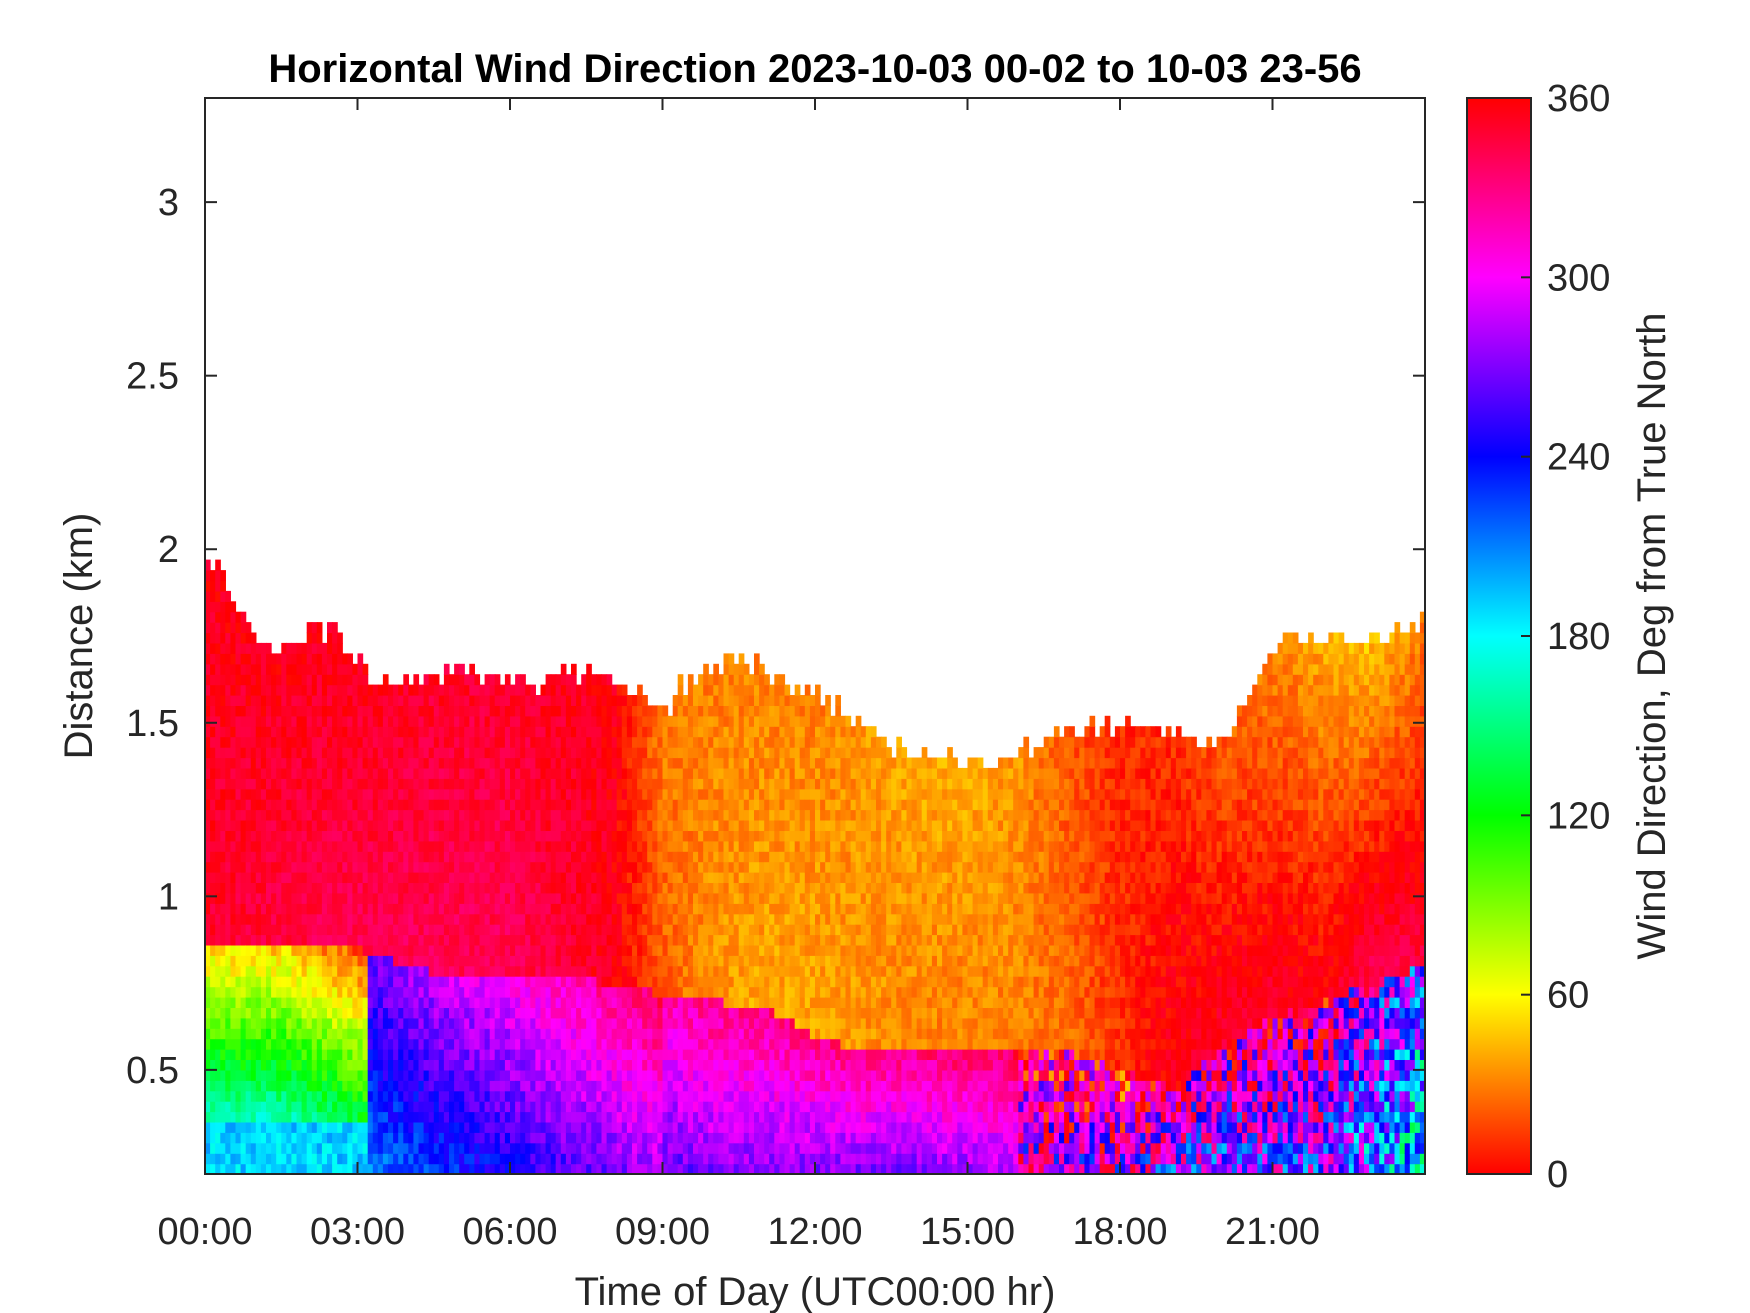 This screenshot has height=1313, width=1750. Describe the element at coordinates (1578, 816) in the screenshot. I see `colorbar-tick-label: 120` at that location.